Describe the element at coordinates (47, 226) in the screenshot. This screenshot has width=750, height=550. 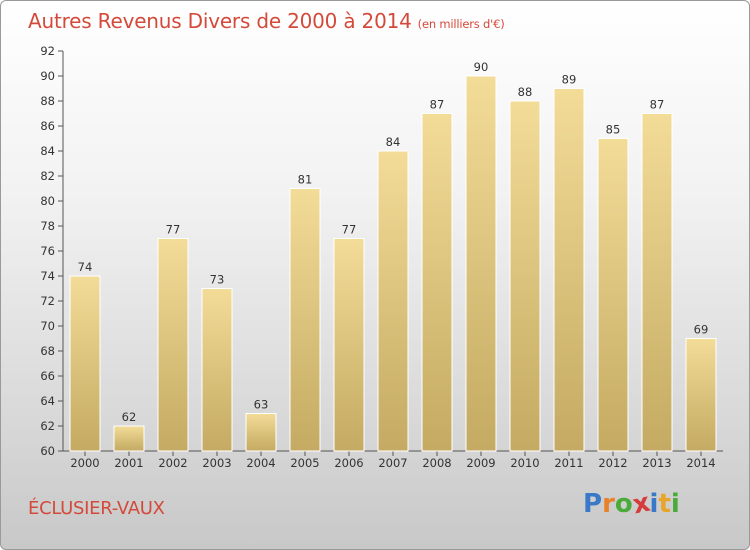
I see `y-tick-label: 78` at that location.